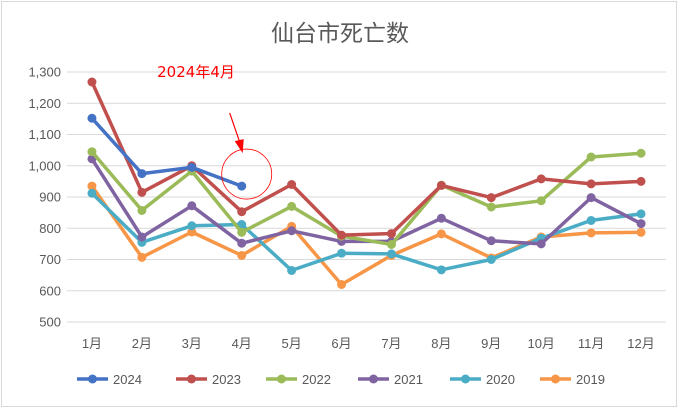 The image size is (680, 410). Describe the element at coordinates (298, 379) in the screenshot. I see `legend-item-2022: 2022` at that location.